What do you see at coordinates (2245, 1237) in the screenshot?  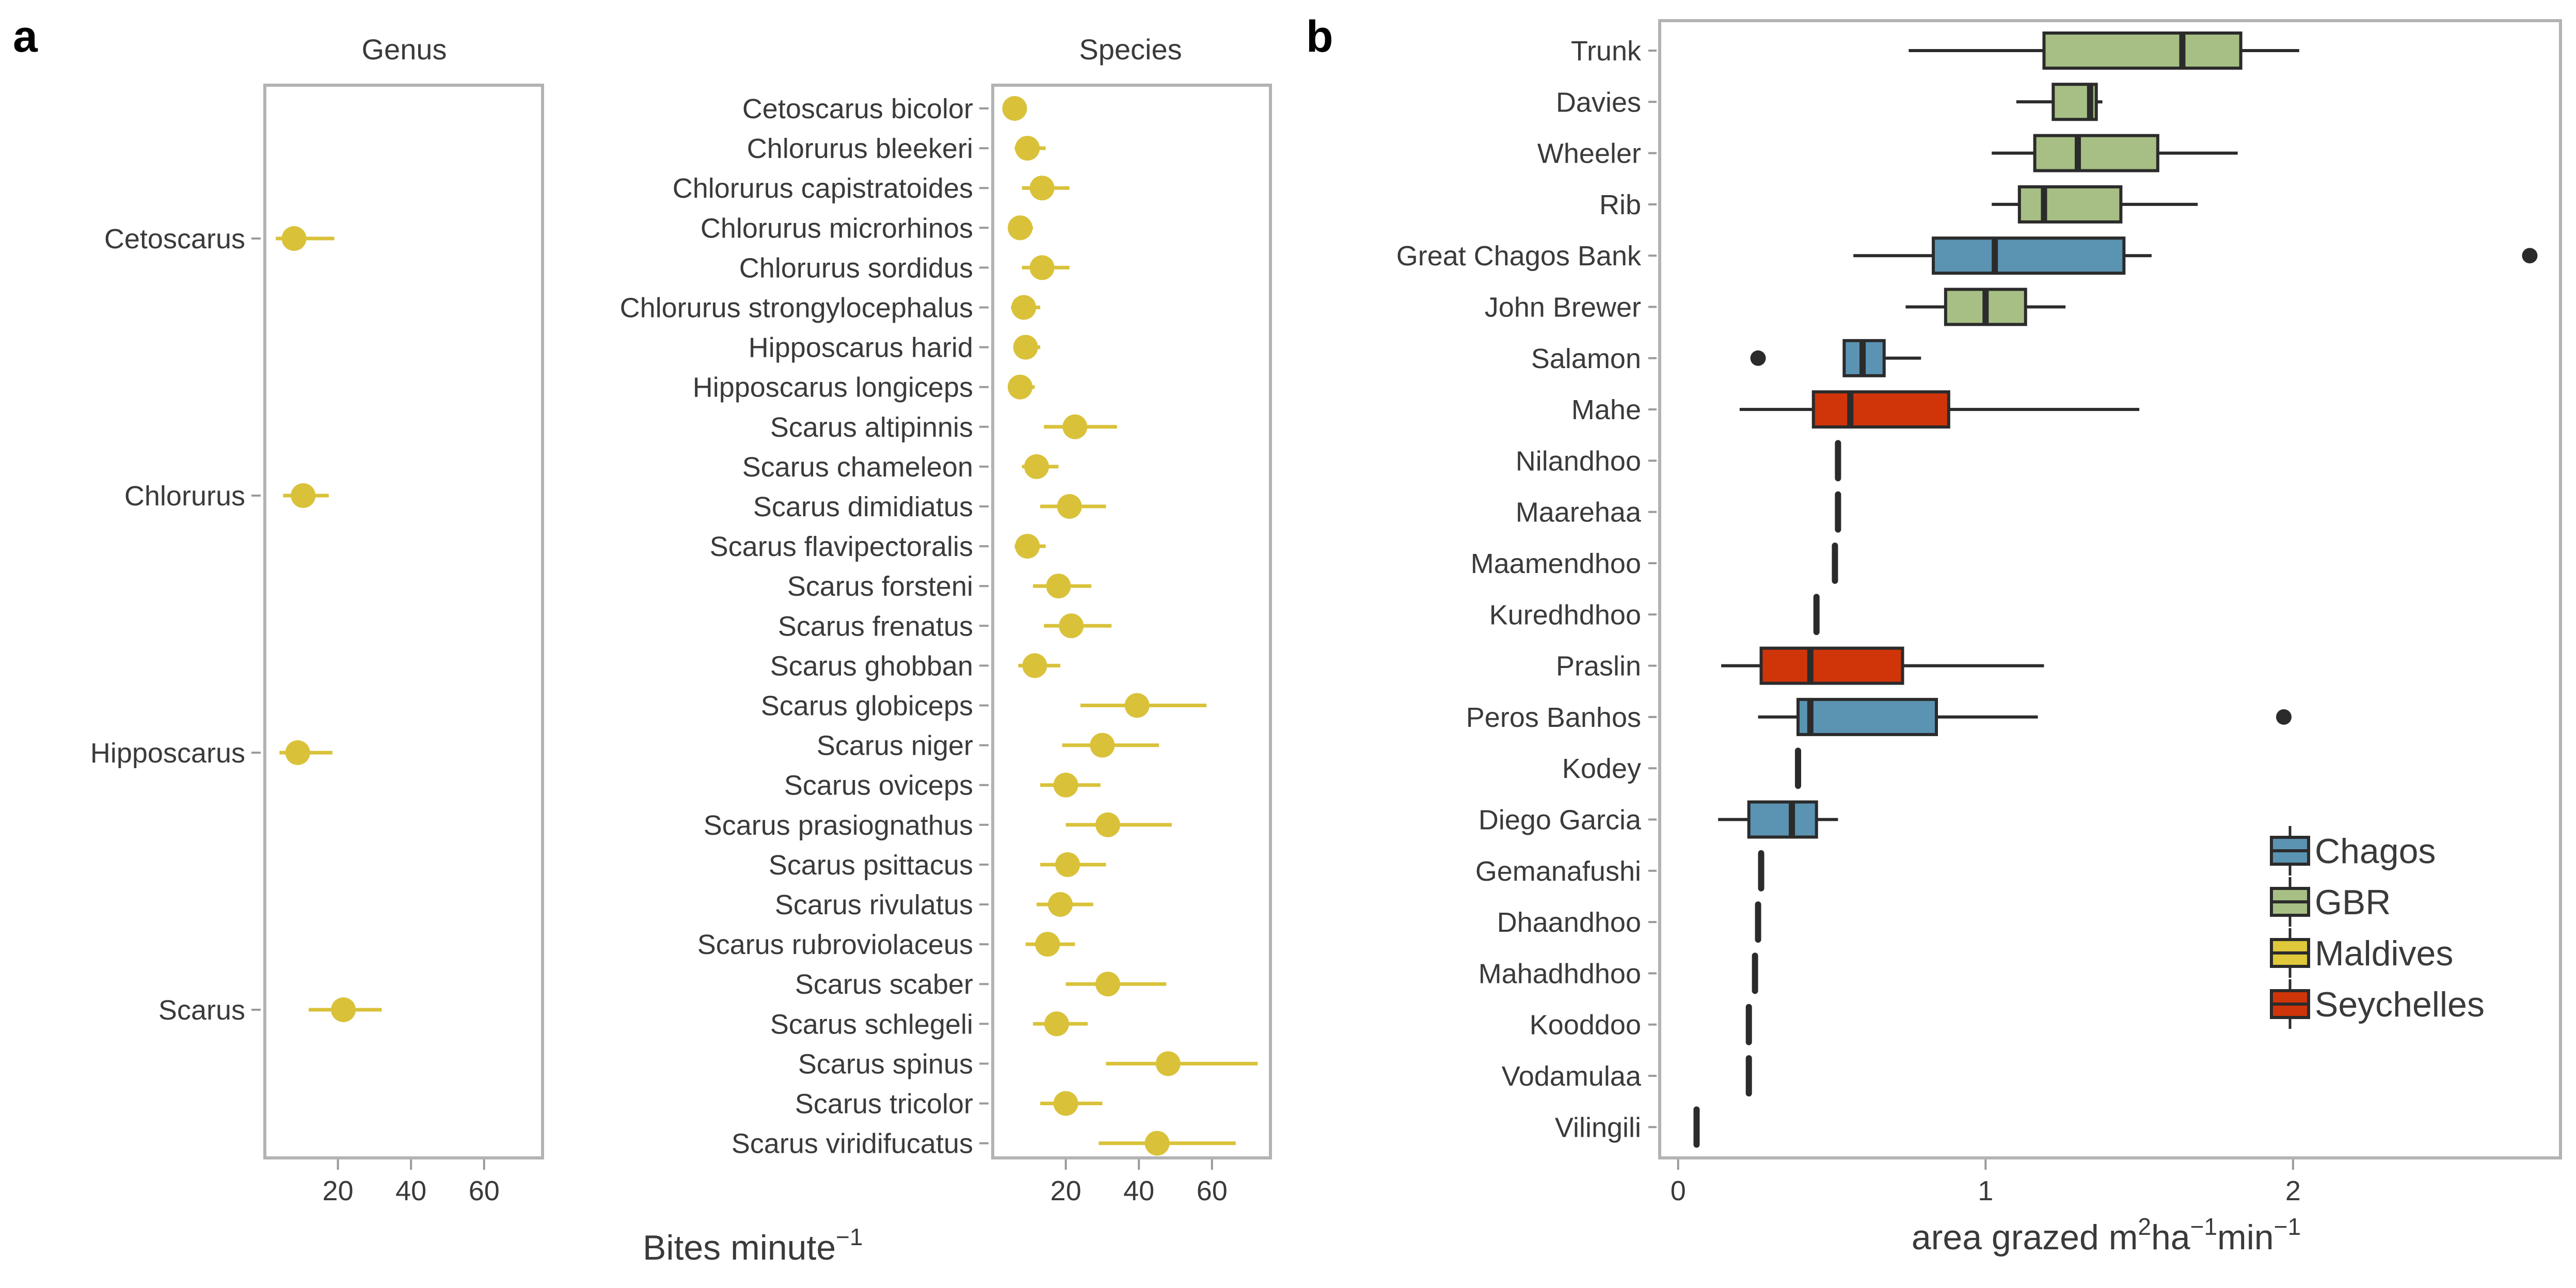 I see `boxplot-x-axis-label-part-3: min` at bounding box center [2245, 1237].